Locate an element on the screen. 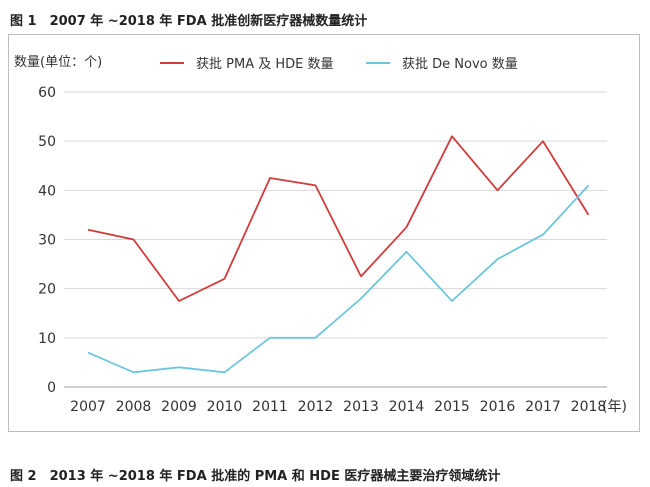  x-tick-label: 2017 is located at coordinates (543, 407).